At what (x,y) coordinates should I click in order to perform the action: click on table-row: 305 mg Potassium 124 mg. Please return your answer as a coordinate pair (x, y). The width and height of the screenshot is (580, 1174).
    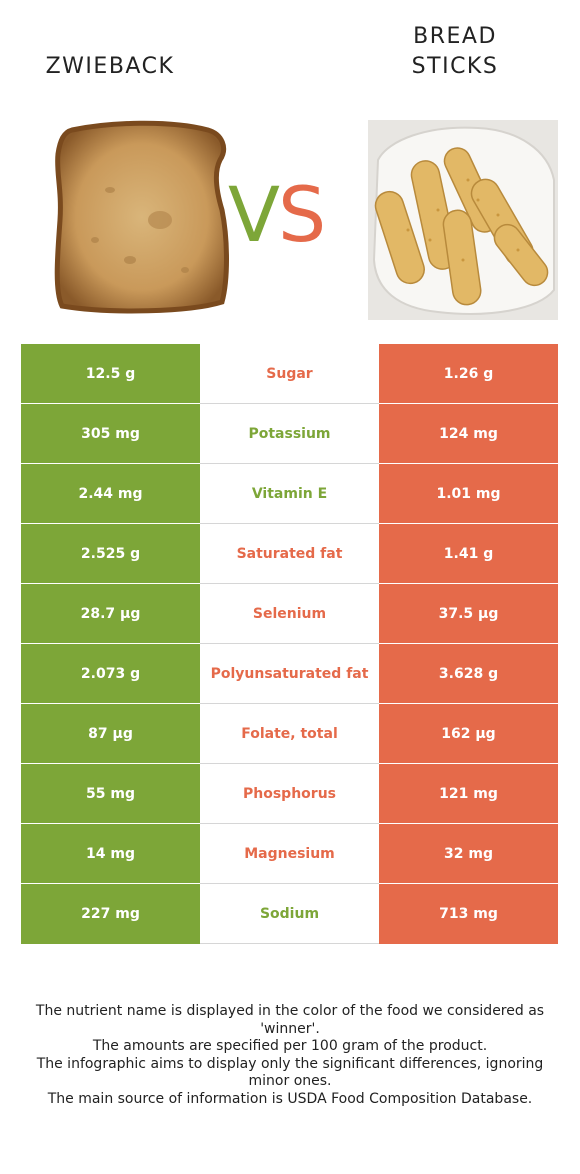
    Looking at the image, I should click on (289, 434).